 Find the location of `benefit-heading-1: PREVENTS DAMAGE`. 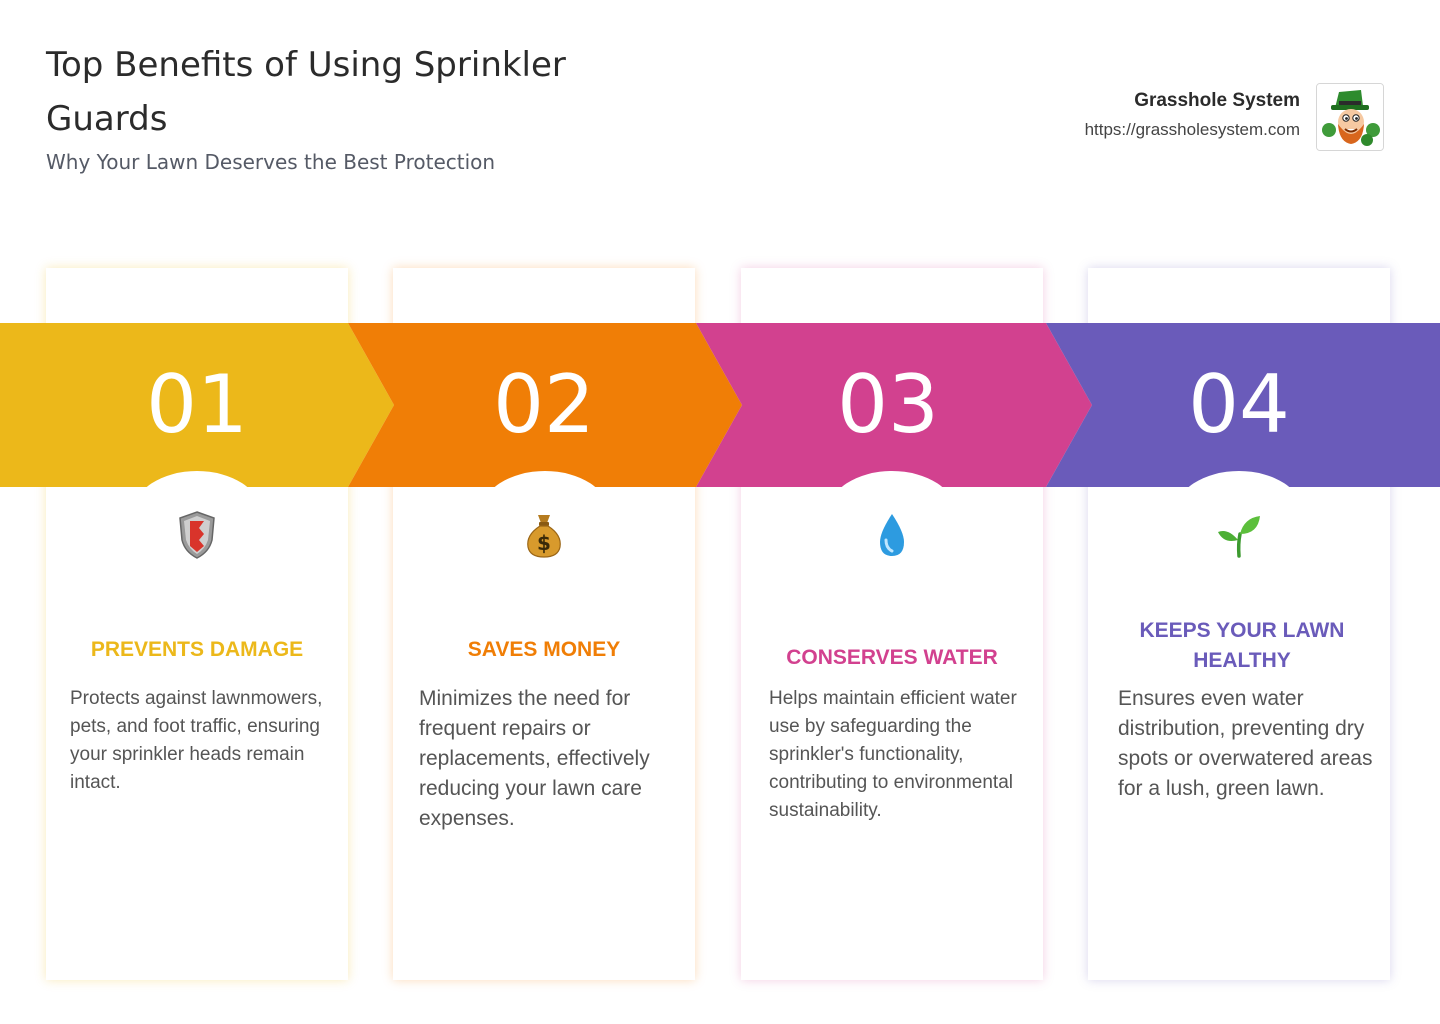

benefit-heading-1: PREVENTS DAMAGE is located at coordinates (197, 649).